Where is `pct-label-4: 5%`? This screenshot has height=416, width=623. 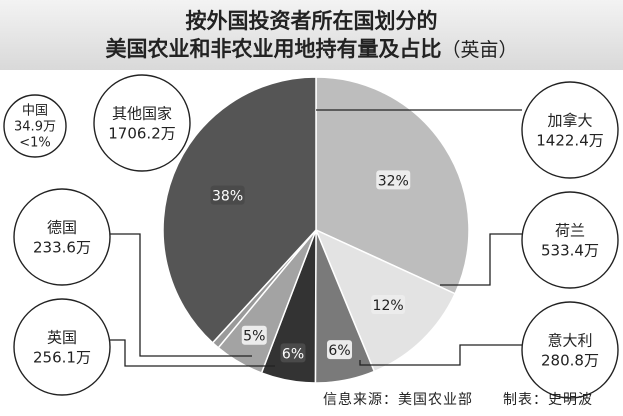
pct-label-4: 5% is located at coordinates (254, 337).